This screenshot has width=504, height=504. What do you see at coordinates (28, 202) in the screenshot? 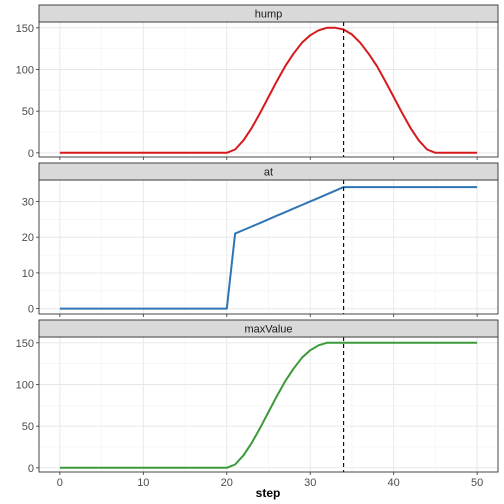
I see `y-tick-label-at: 30` at bounding box center [28, 202].